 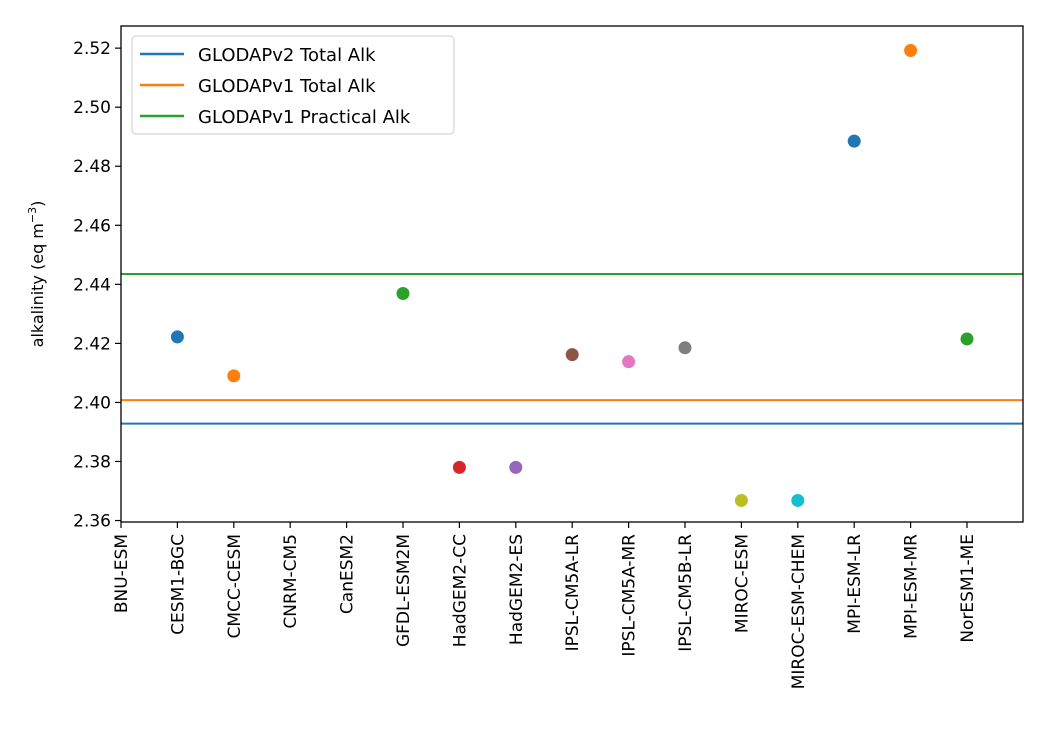 I want to click on legend-label-0: GLODAPv2 Total Alk, so click(x=287, y=55).